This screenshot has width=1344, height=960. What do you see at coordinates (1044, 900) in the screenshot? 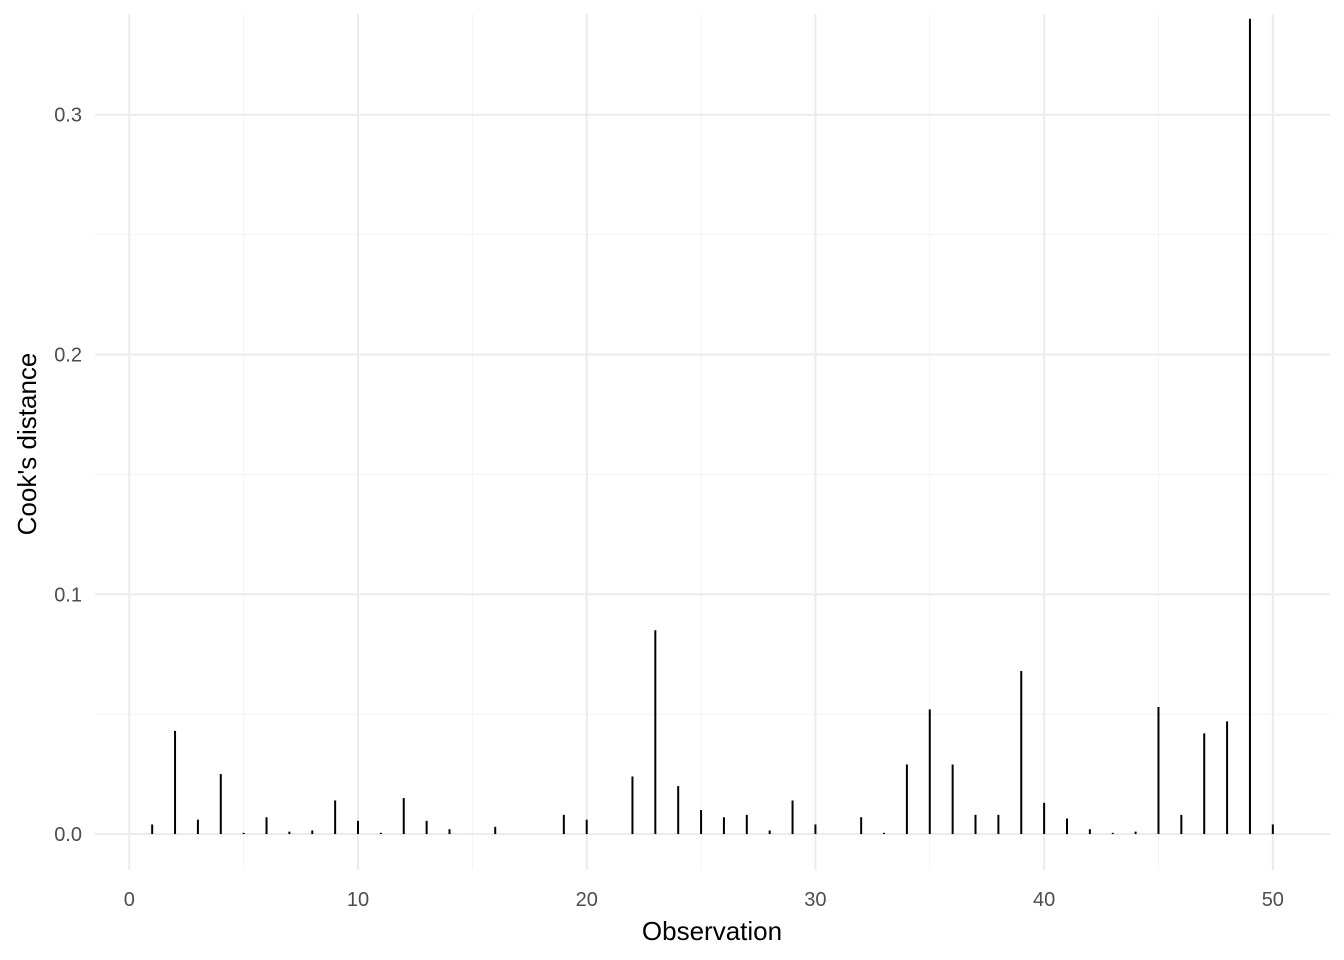
I see `x-tick-label: 40` at bounding box center [1044, 900].